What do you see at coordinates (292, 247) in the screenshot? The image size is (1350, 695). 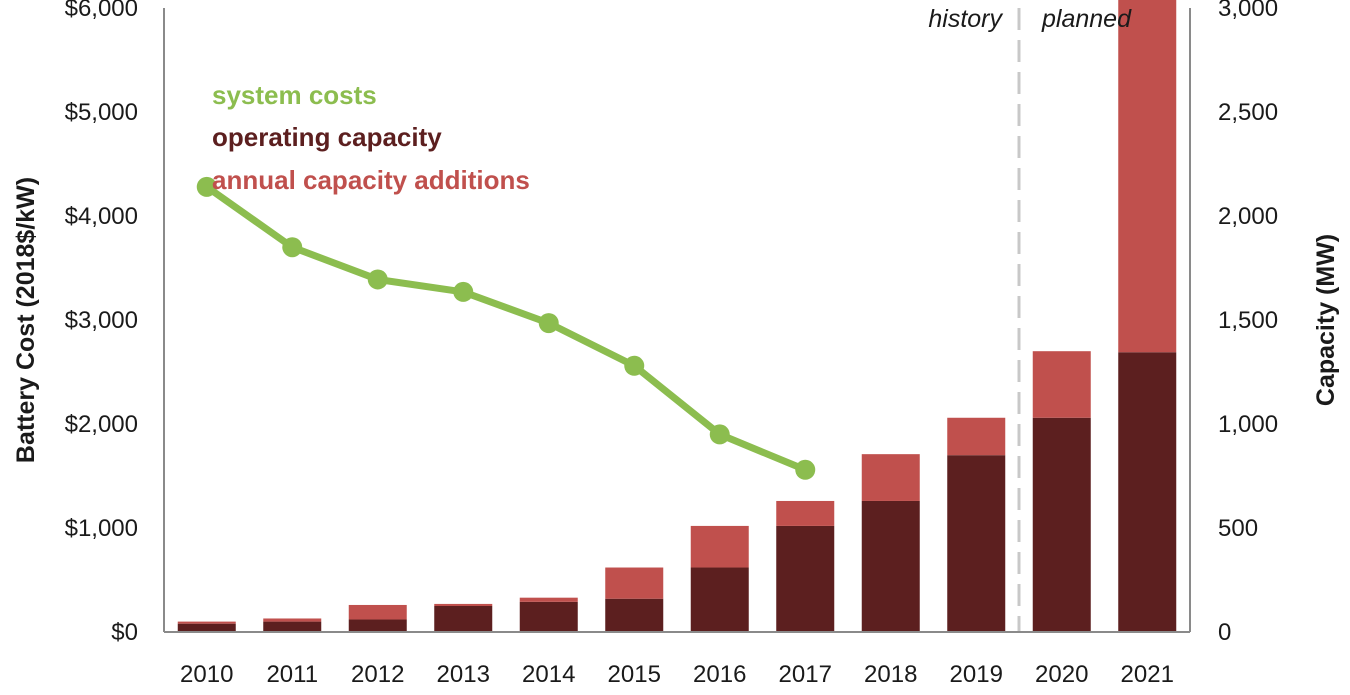 I see `system-costs-point-2011` at bounding box center [292, 247].